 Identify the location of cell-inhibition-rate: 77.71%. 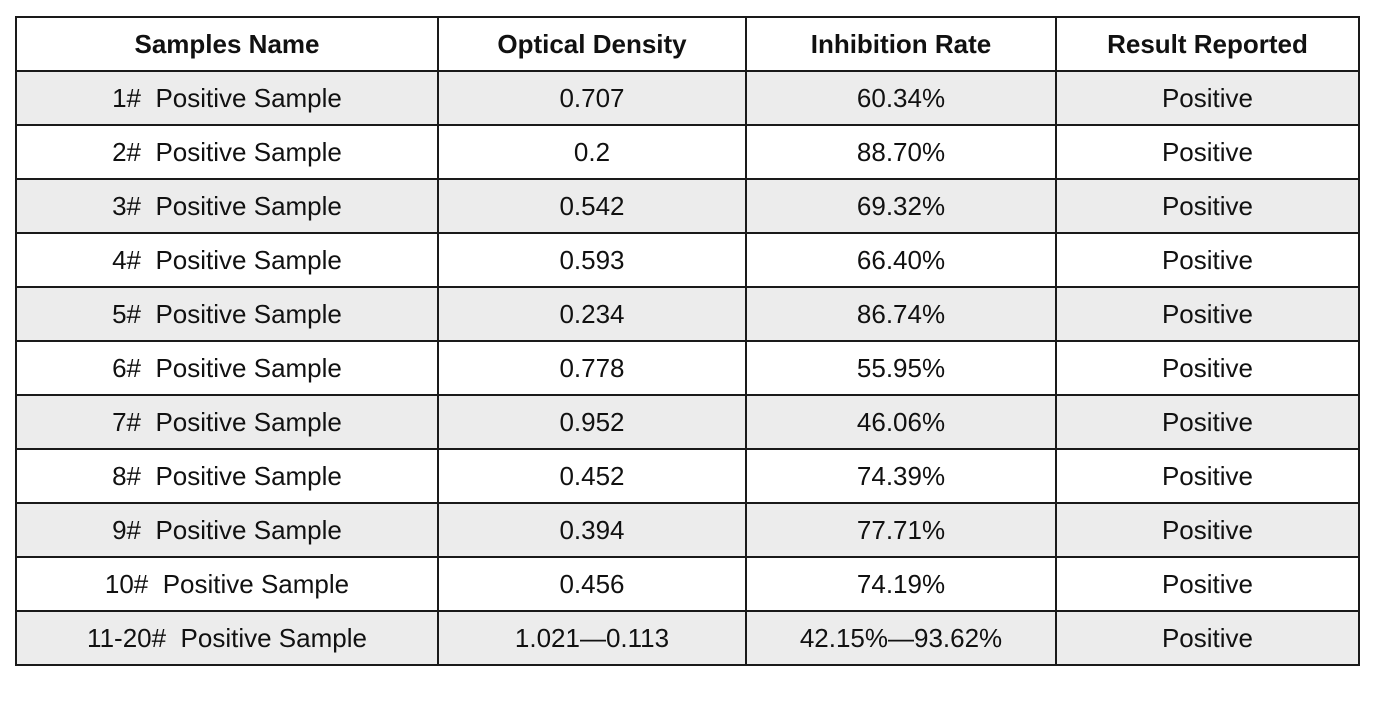
(901, 530).